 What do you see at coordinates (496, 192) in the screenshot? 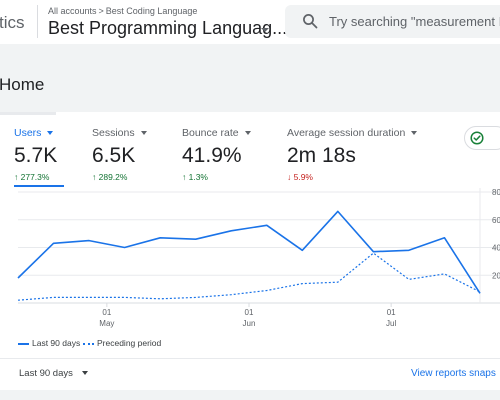
I see `y-tick-label: 80` at bounding box center [496, 192].